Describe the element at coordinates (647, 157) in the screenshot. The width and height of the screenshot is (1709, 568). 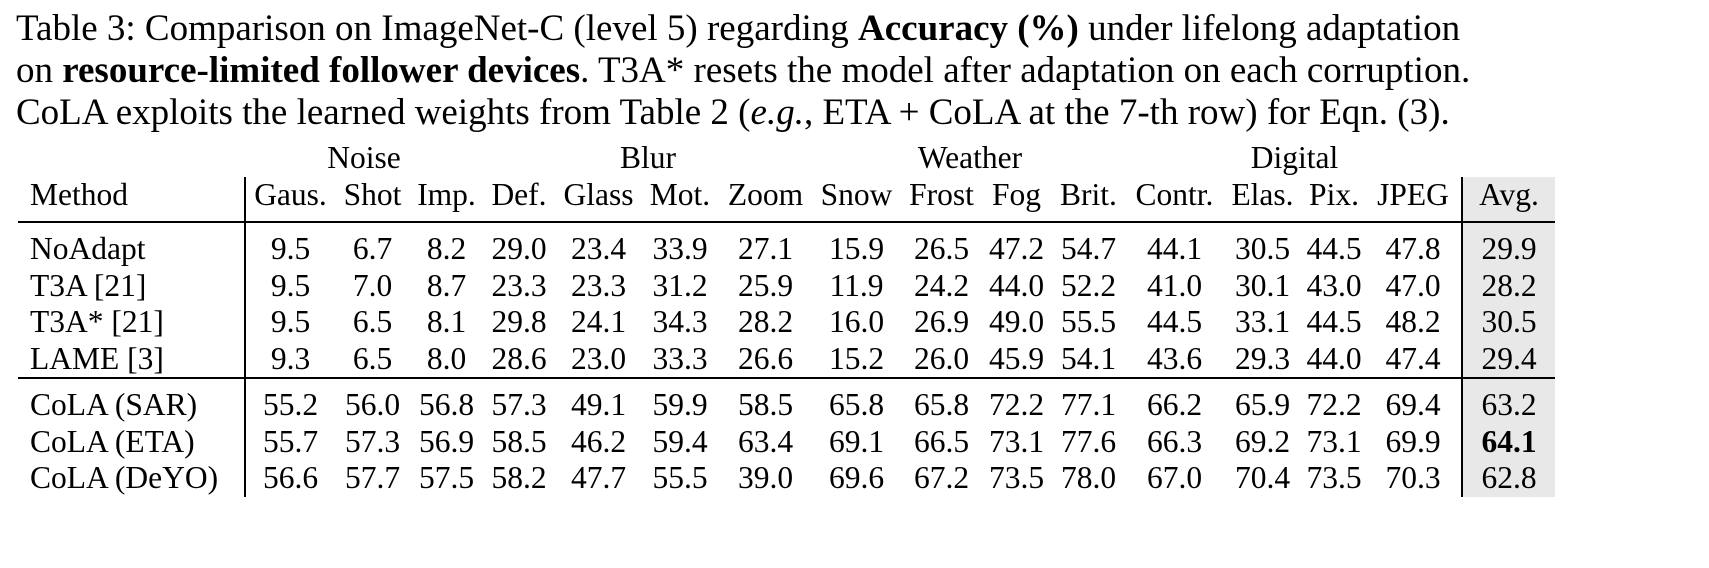
I see `group-label: Blur` at that location.